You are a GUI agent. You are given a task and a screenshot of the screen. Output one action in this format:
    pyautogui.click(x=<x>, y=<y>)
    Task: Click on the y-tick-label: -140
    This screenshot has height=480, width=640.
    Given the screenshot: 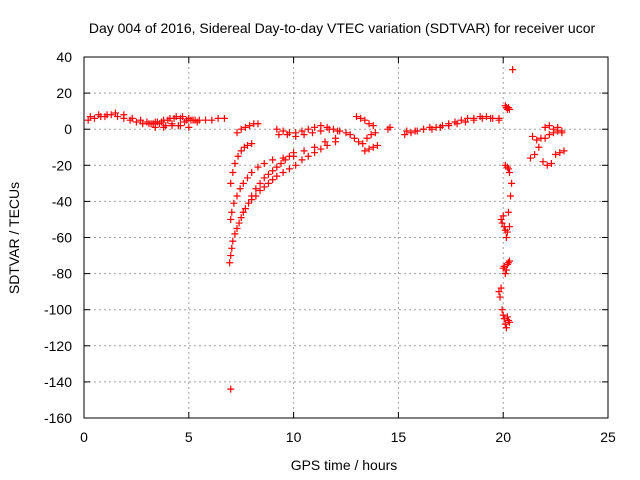 What is the action you would take?
    pyautogui.click(x=58, y=382)
    